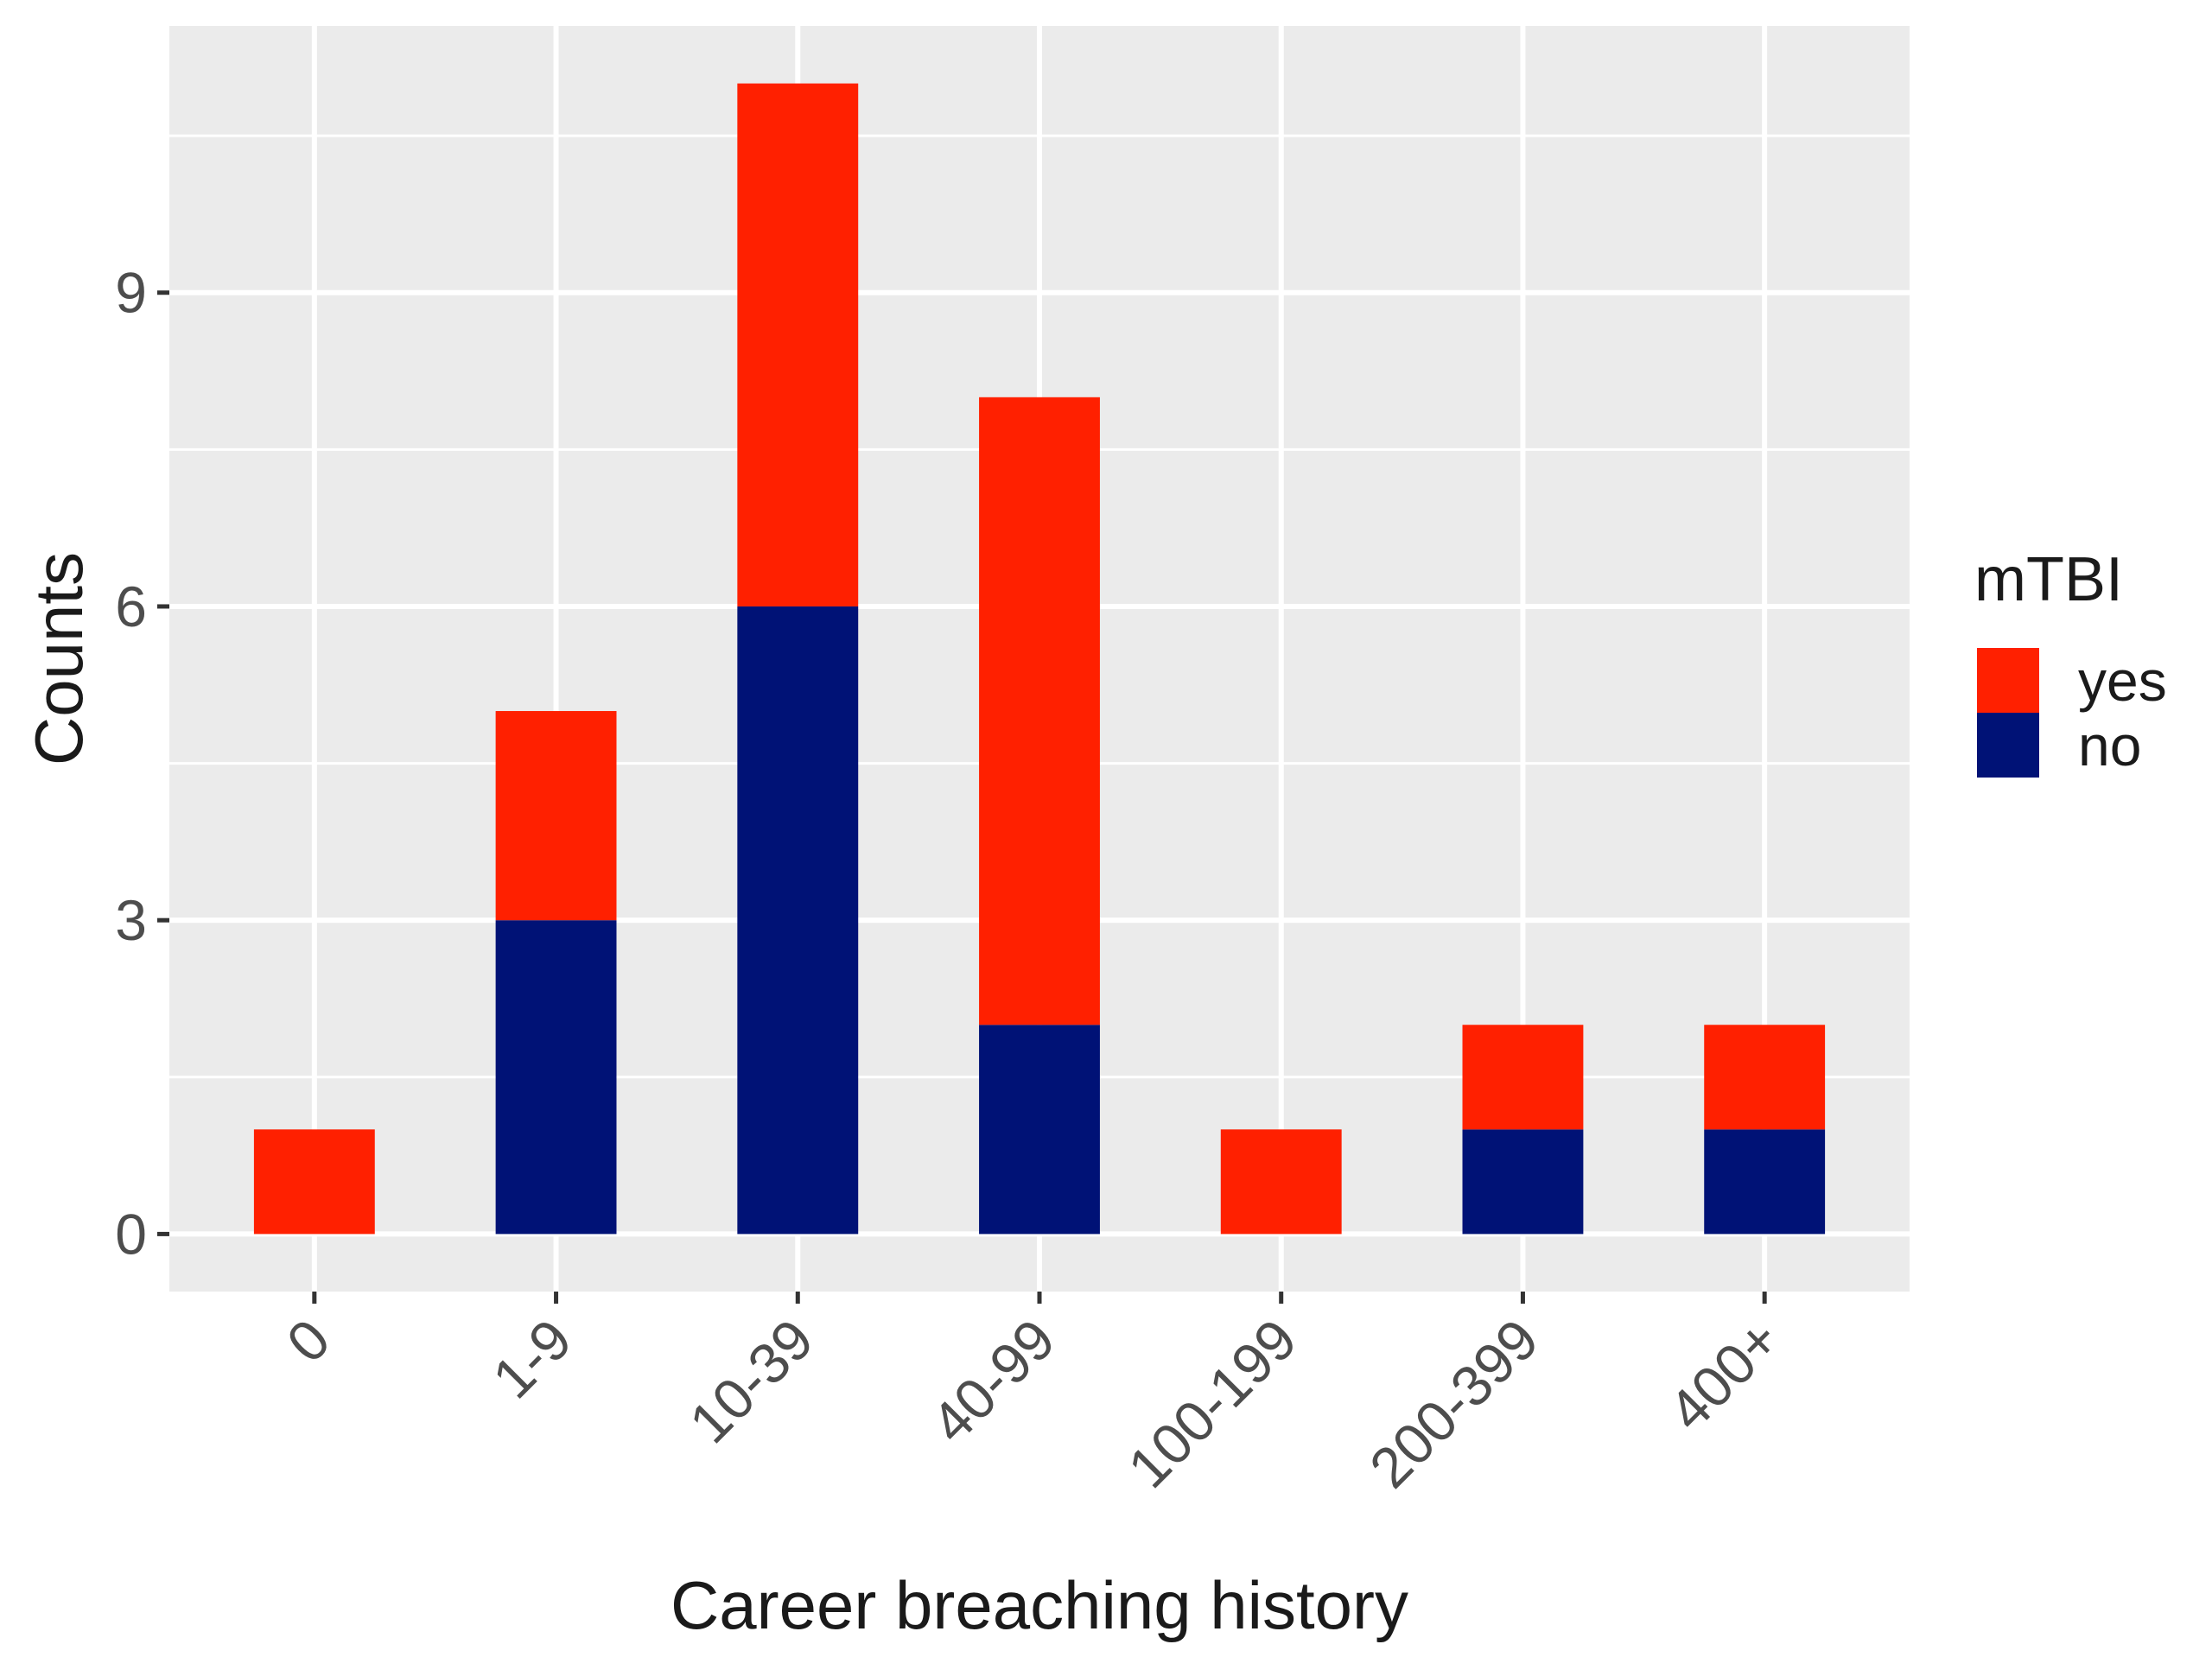  Describe the element at coordinates (2048, 579) in the screenshot. I see `legend-title: mTBI` at that location.